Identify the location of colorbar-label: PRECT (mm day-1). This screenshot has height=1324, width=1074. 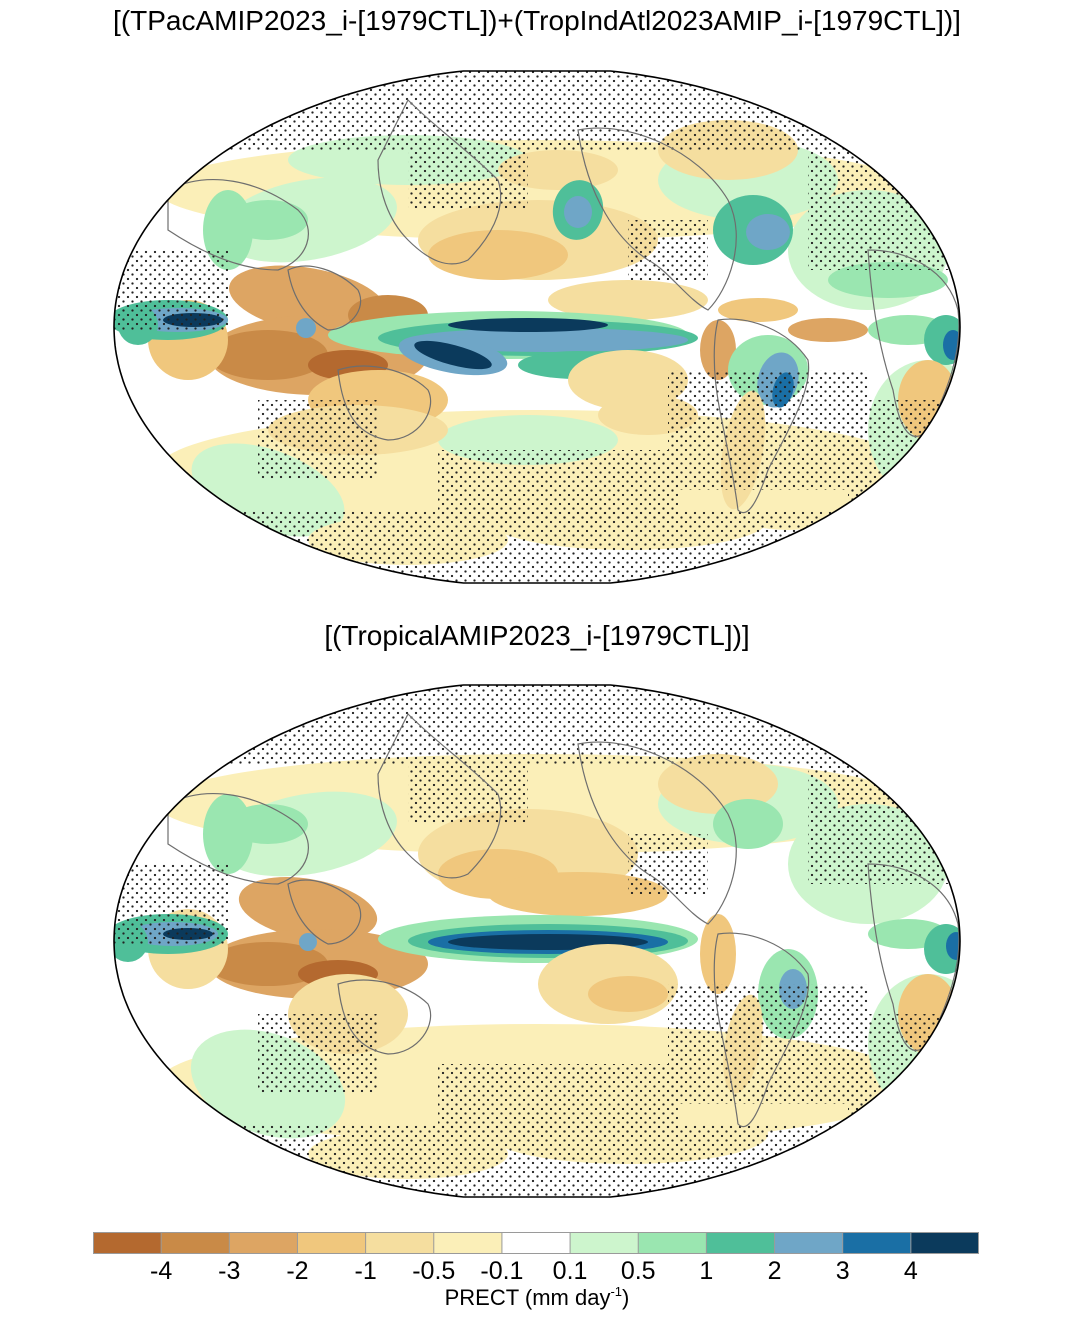
(537, 1297).